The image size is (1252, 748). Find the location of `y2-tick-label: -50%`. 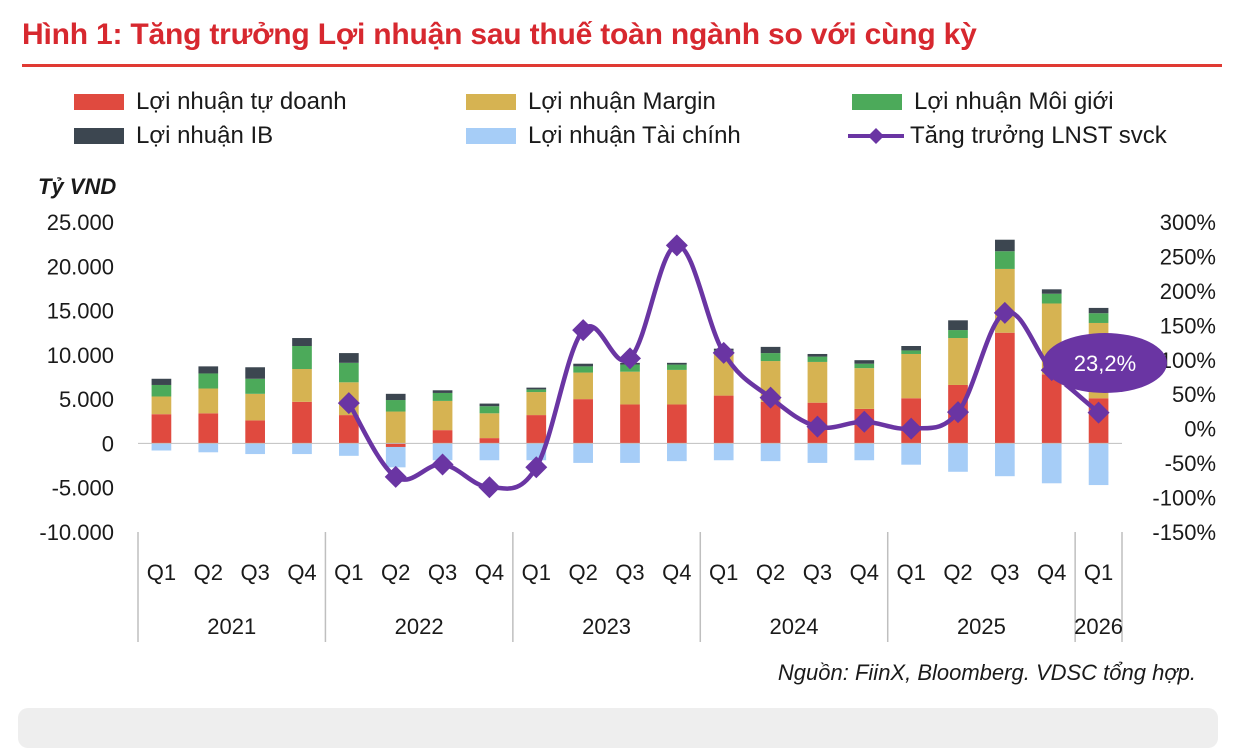

y2-tick-label: -50% is located at coordinates (1190, 463).